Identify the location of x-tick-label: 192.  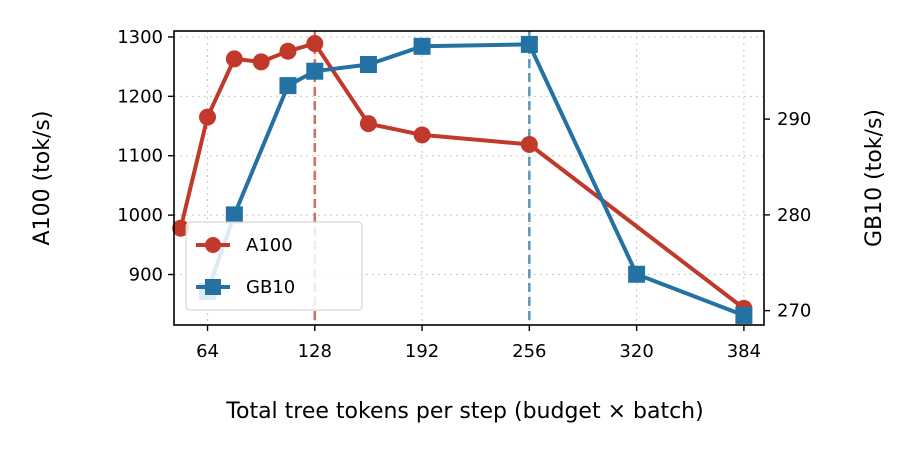
(422, 351).